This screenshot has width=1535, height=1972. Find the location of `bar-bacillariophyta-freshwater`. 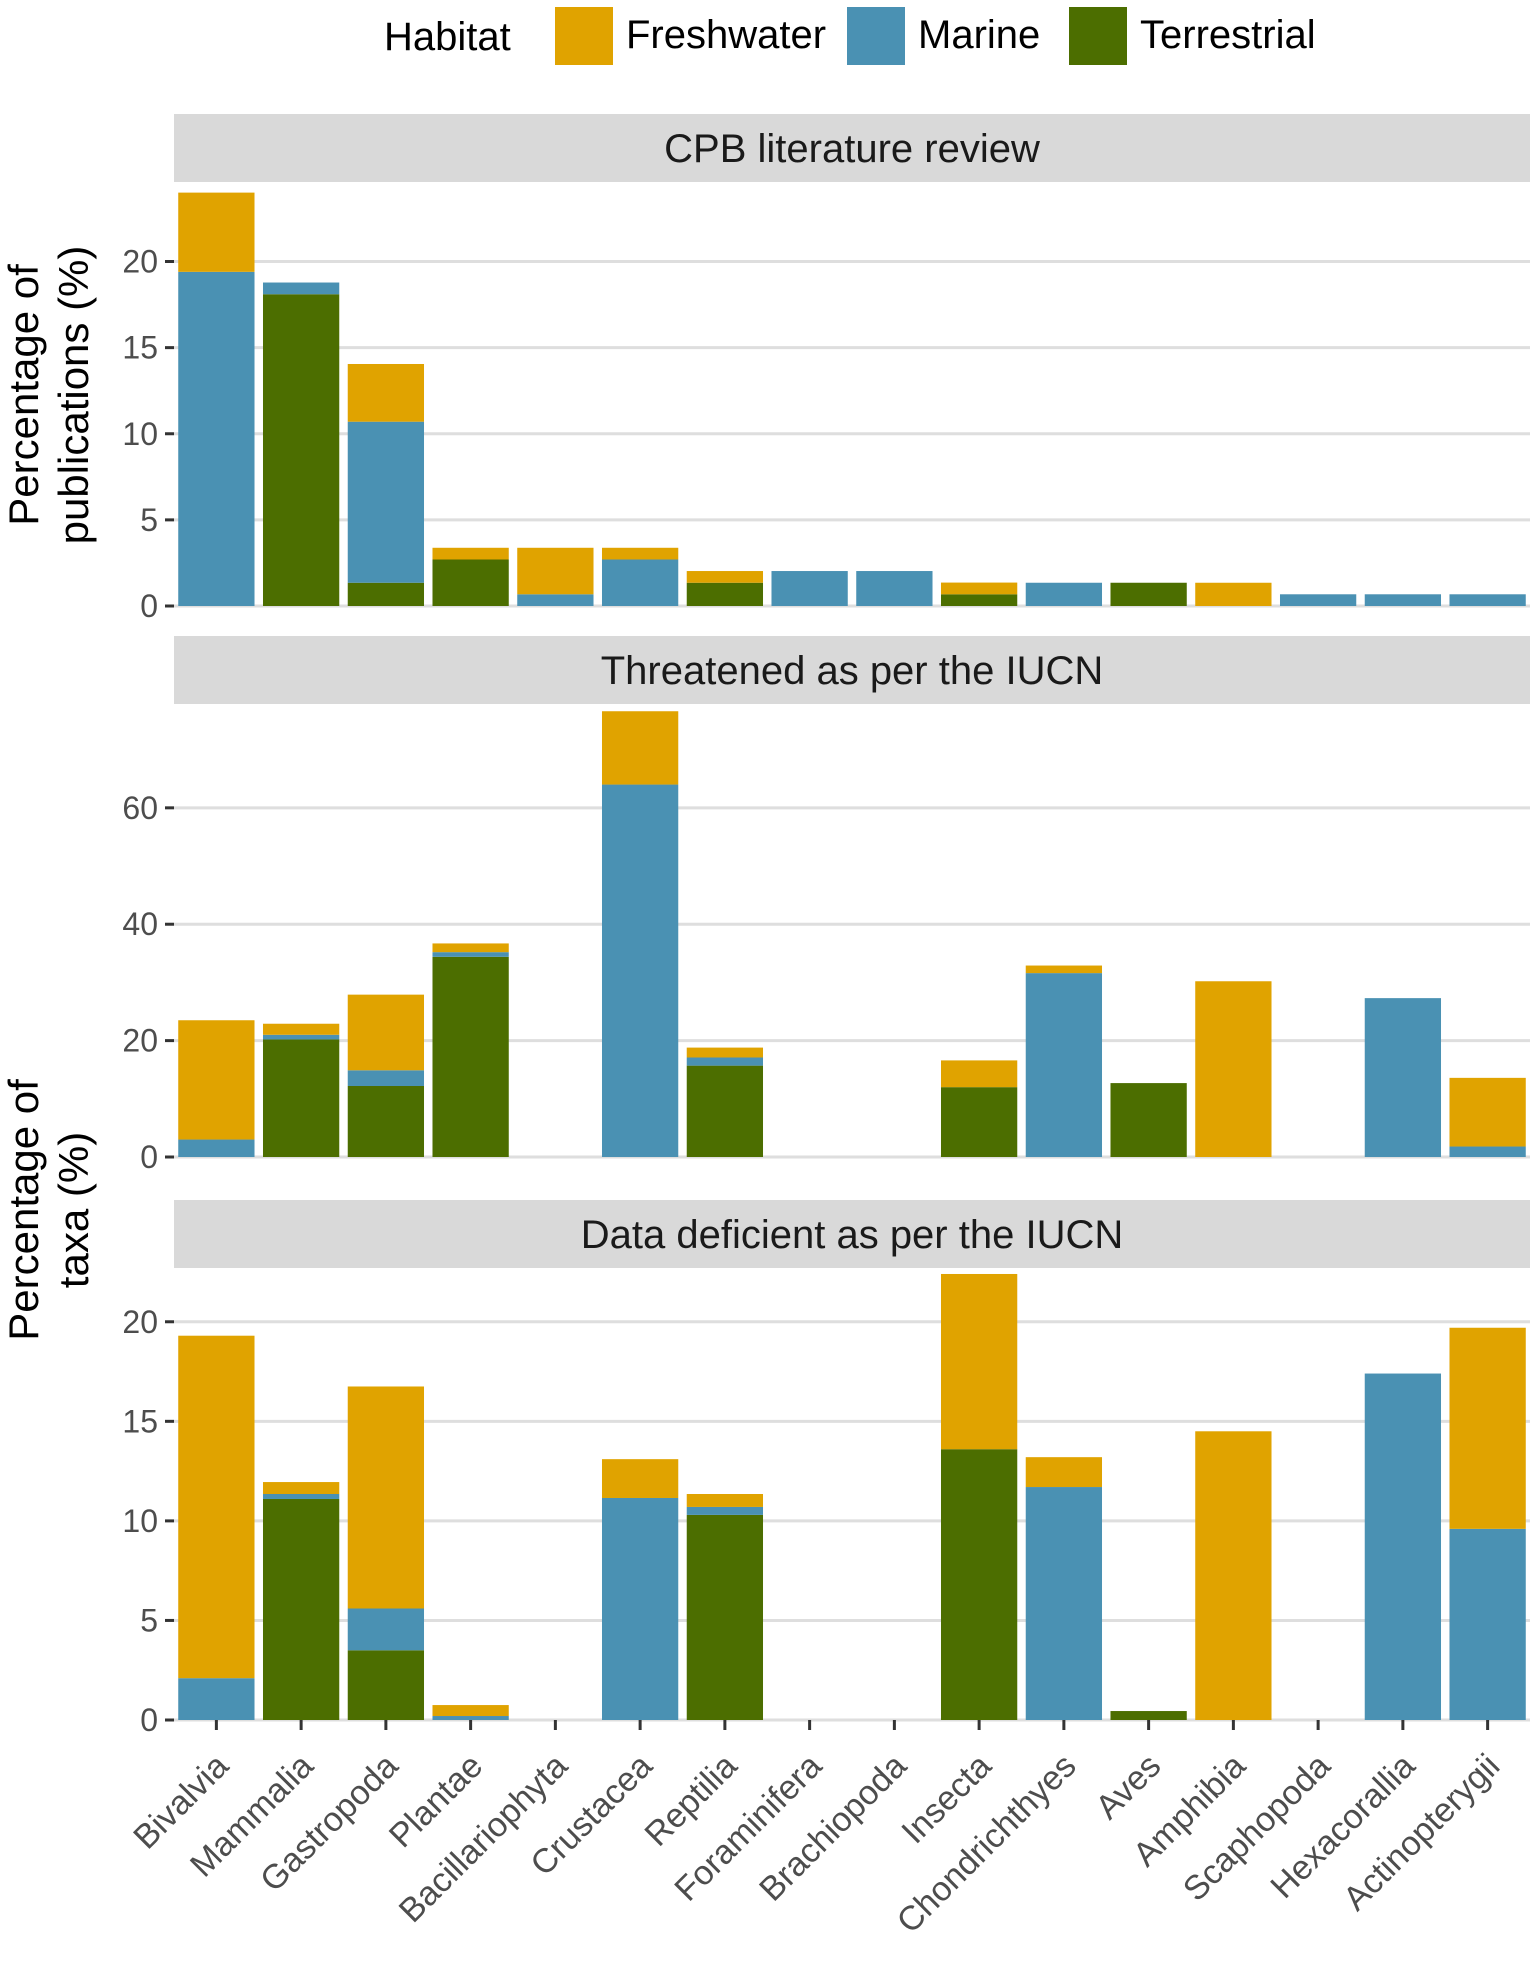

bar-bacillariophyta-freshwater is located at coordinates (555, 571).